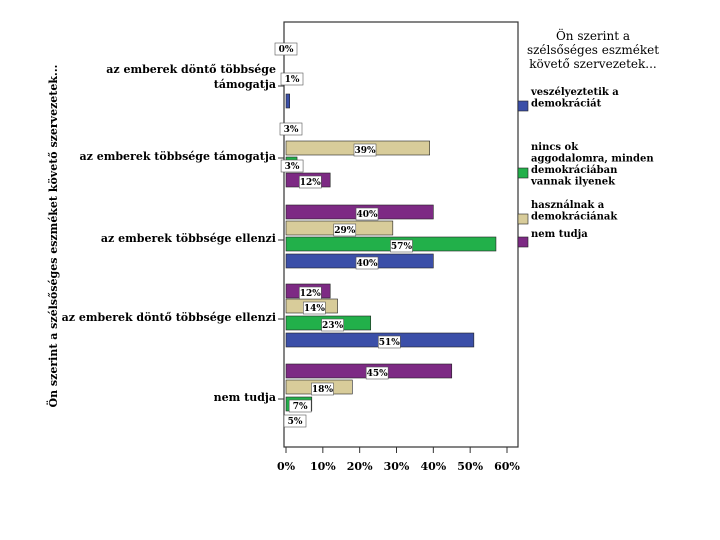 This screenshot has width=720, height=540. What do you see at coordinates (188, 238) in the screenshot?
I see `category-label-3-1: az emberek többsége ellenzi` at bounding box center [188, 238].